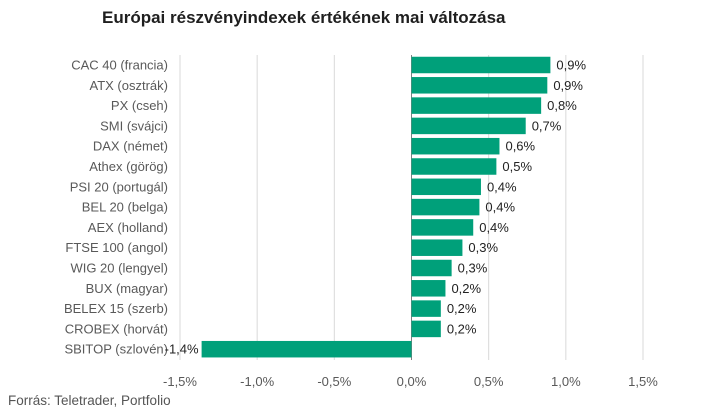 Image resolution: width=723 pixels, height=416 pixels. Describe the element at coordinates (129, 85) in the screenshot. I see `category-label: ATX (osztrák)` at that location.